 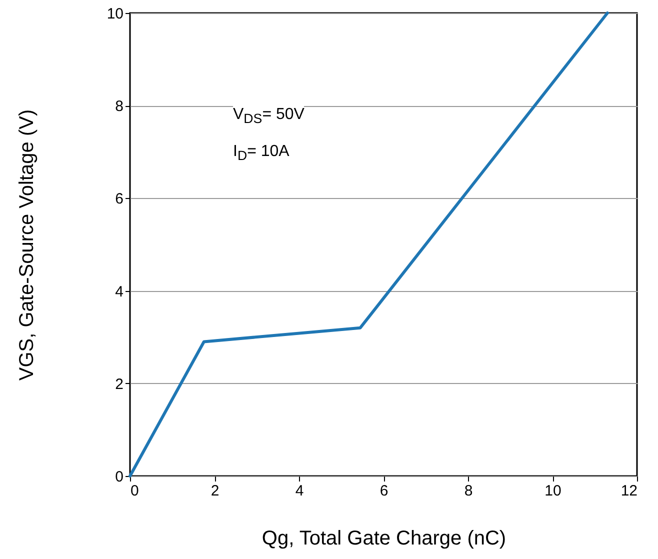 What do you see at coordinates (299, 491) in the screenshot?
I see `x-tick-label: 4` at bounding box center [299, 491].